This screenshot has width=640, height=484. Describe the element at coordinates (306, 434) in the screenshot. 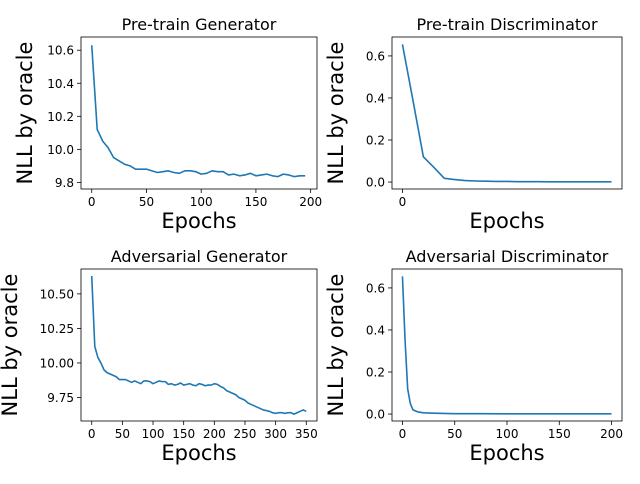

I see `x-tick-label: 350` at that location.